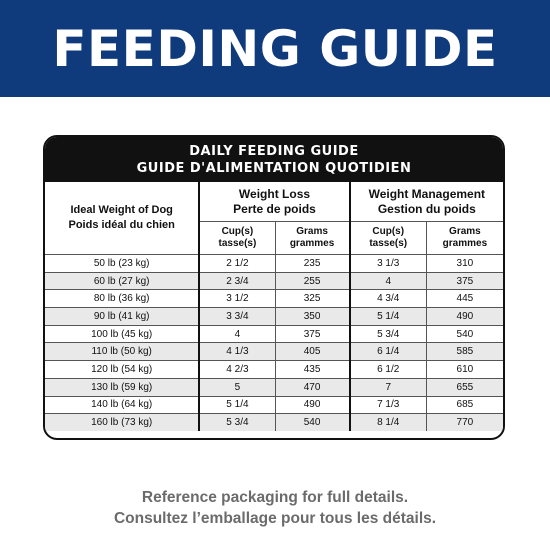 This screenshot has height=550, width=550. I want to click on mgmt-grams-cell: 445, so click(464, 299).